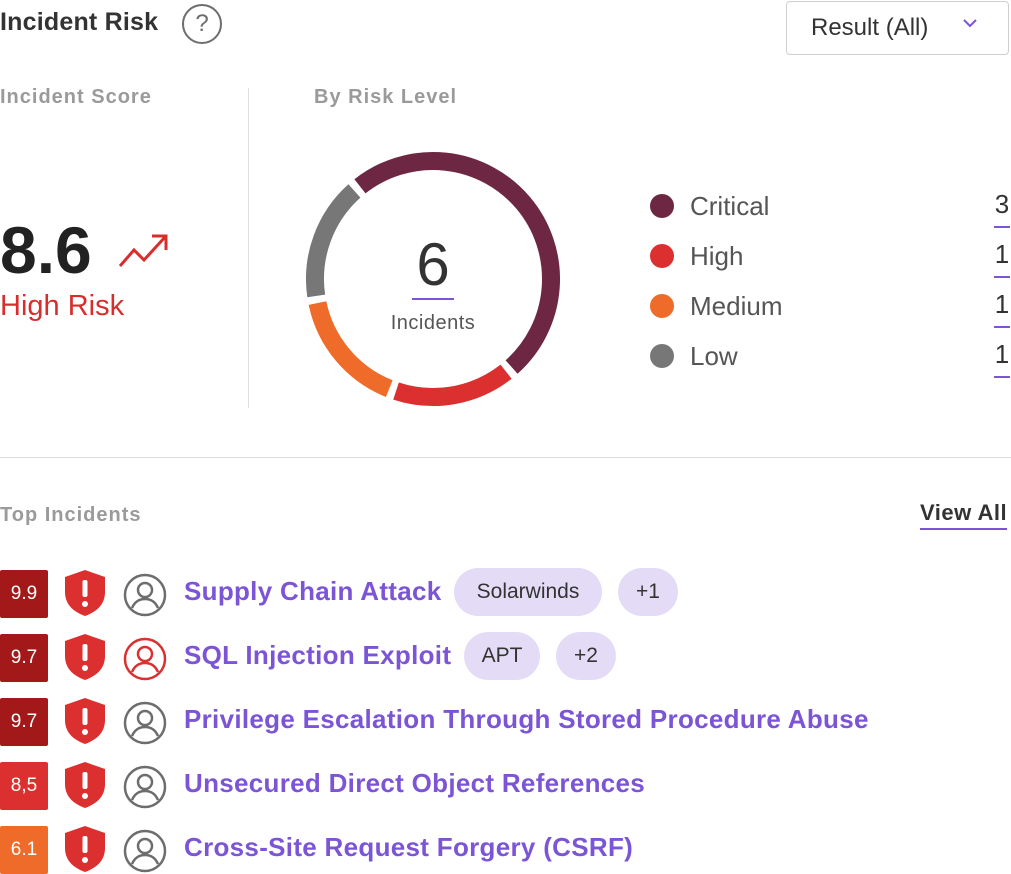 The image size is (1011, 874). What do you see at coordinates (662, 206) in the screenshot?
I see `critical-dot` at bounding box center [662, 206].